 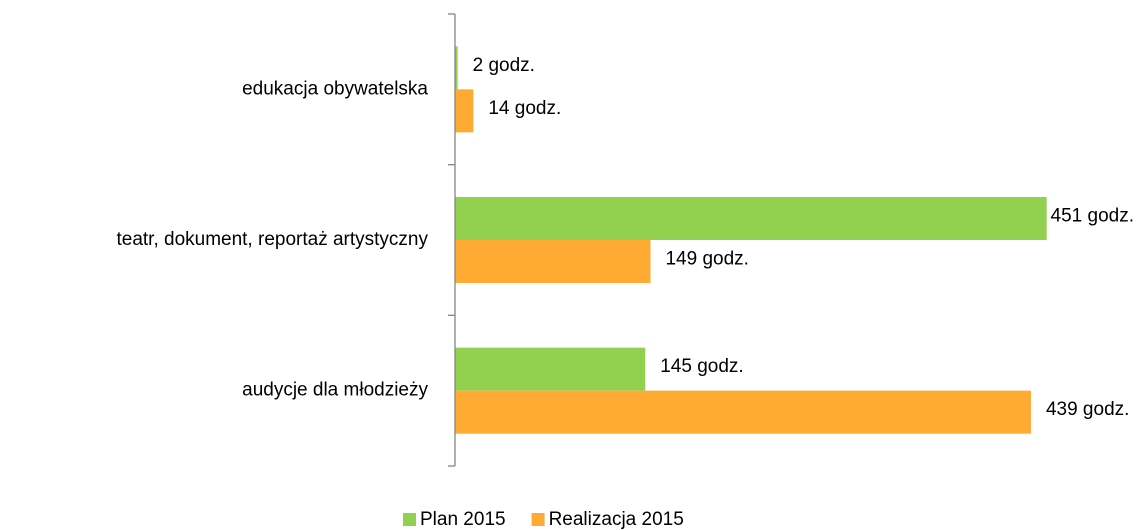 What do you see at coordinates (272, 239) in the screenshot?
I see `y-tick-label: teatr, dokument, reportaż artystyczny` at bounding box center [272, 239].